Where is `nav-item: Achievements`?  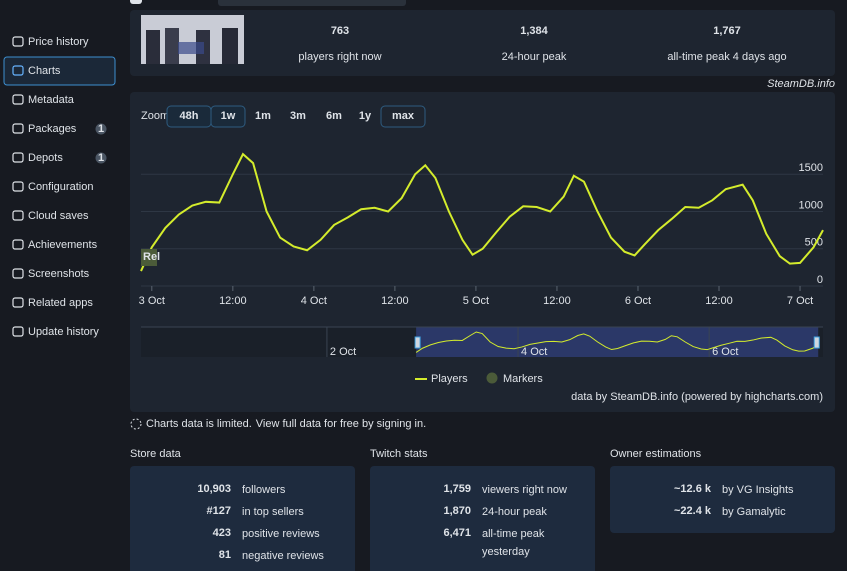
nav-item: Achievements is located at coordinates (63, 245).